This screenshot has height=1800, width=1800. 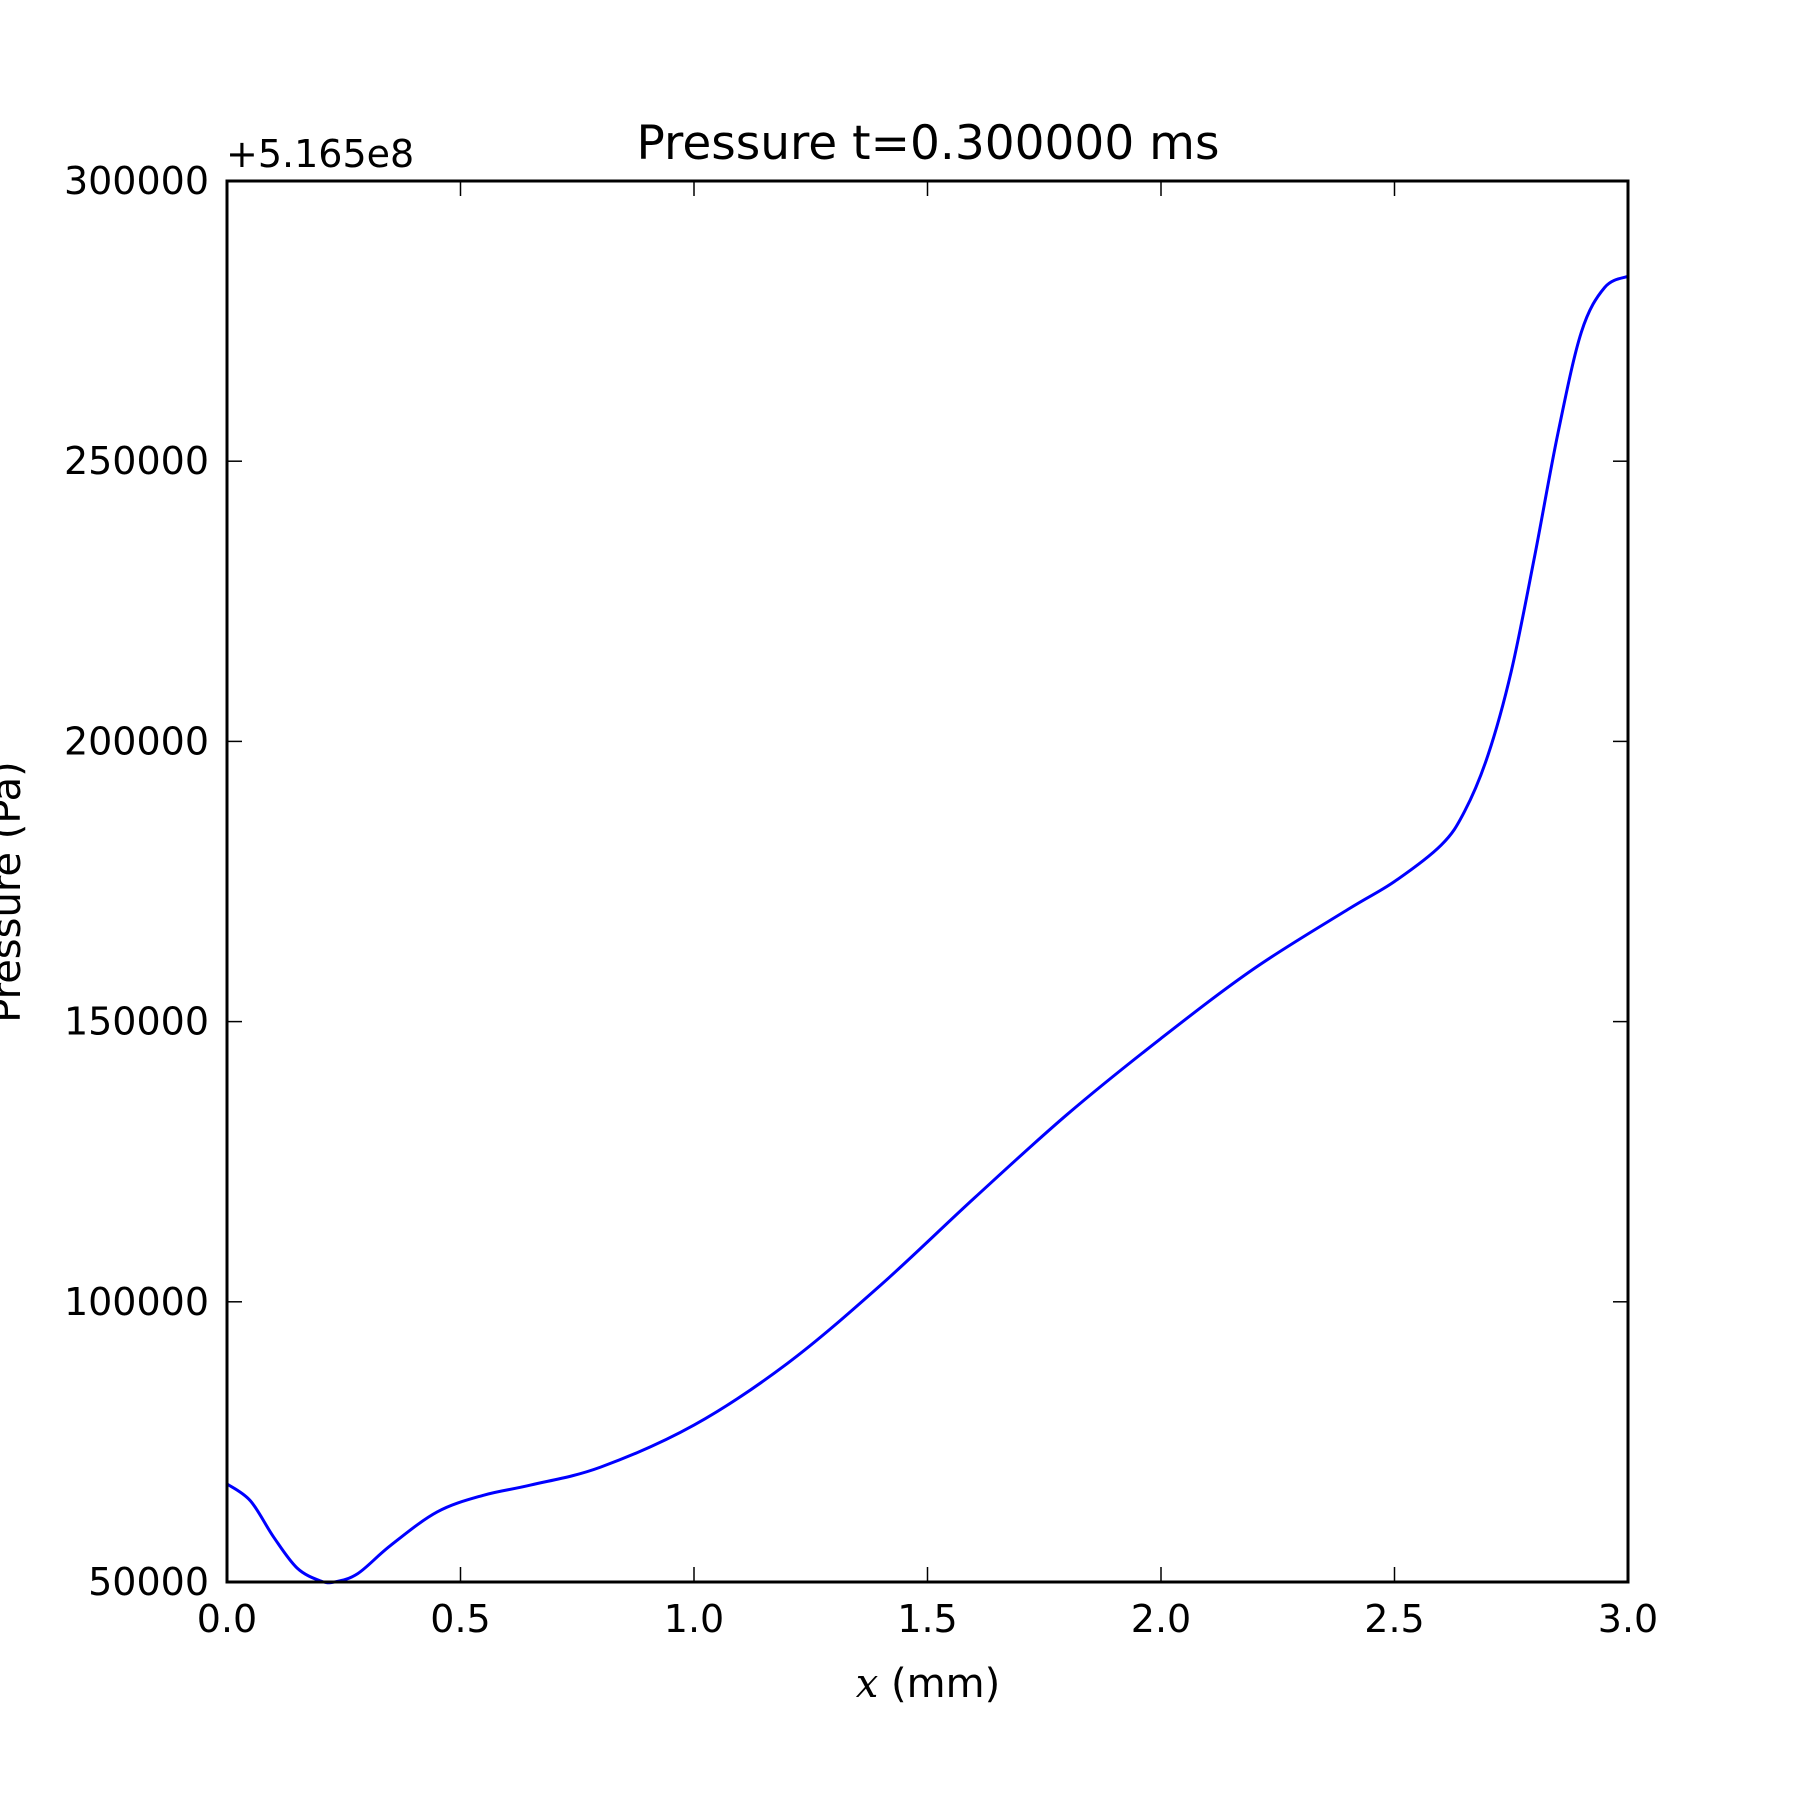 I want to click on x-tick-label: 2.5, so click(x=1394, y=1619).